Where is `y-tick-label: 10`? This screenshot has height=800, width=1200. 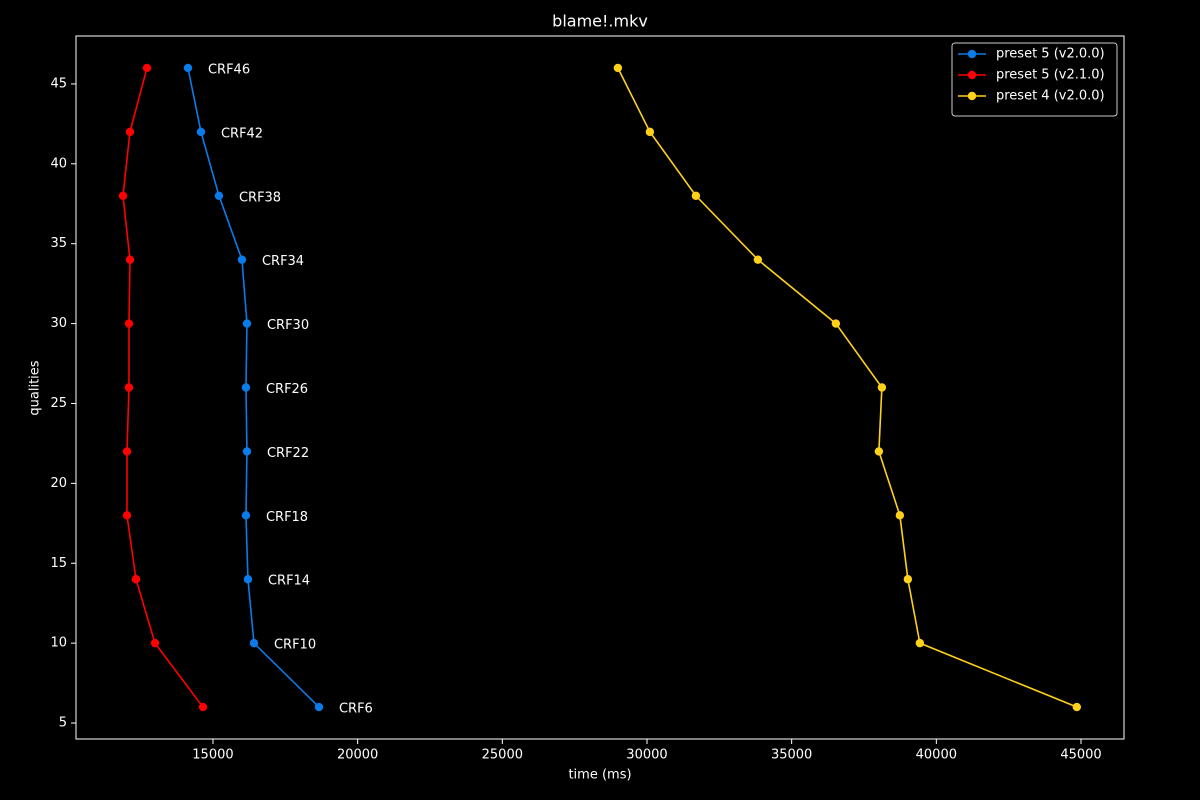
y-tick-label: 10 is located at coordinates (58, 643).